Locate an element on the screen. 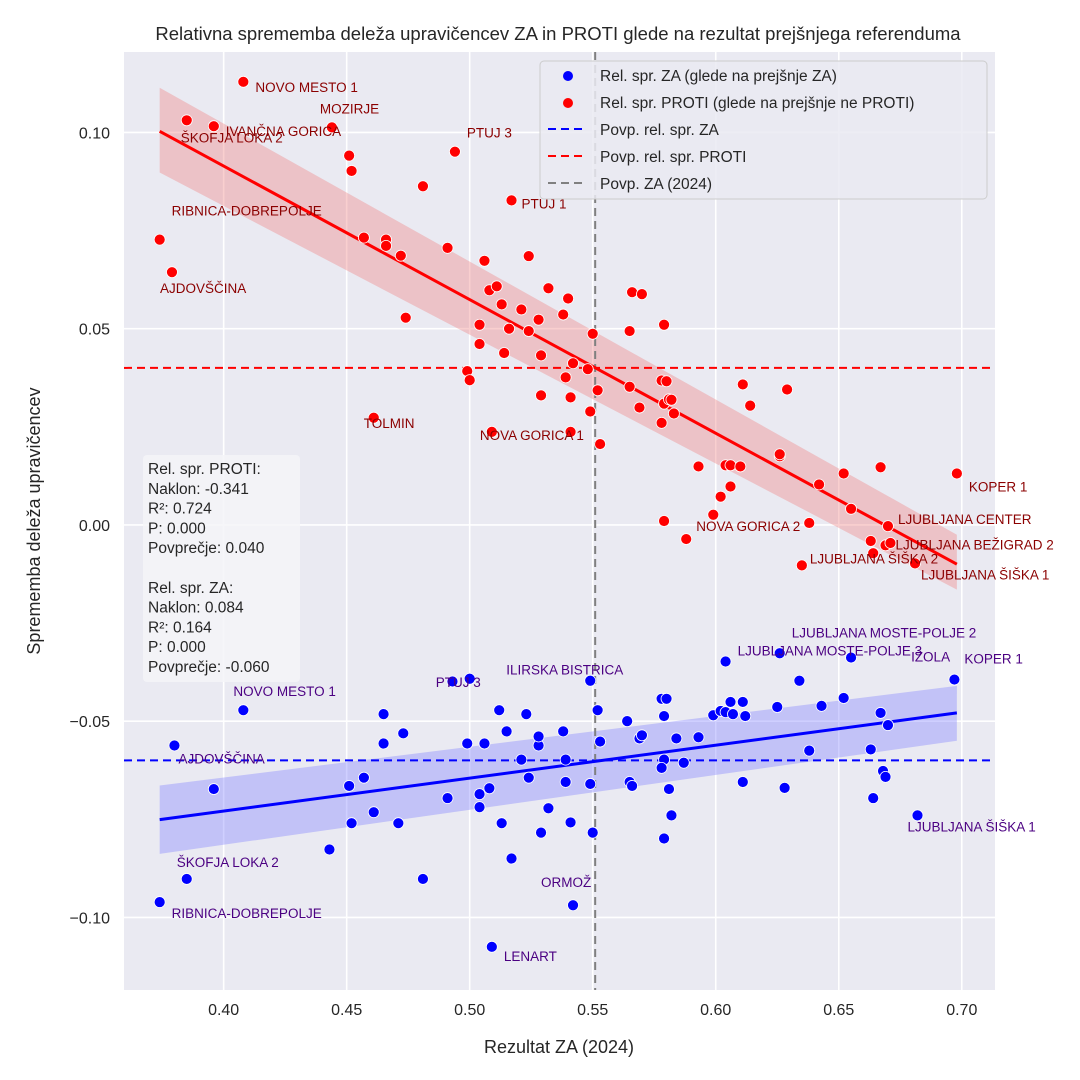 This screenshot has height=1080, width=1080. za-point-label: AJDOVŠČINA is located at coordinates (221, 758).